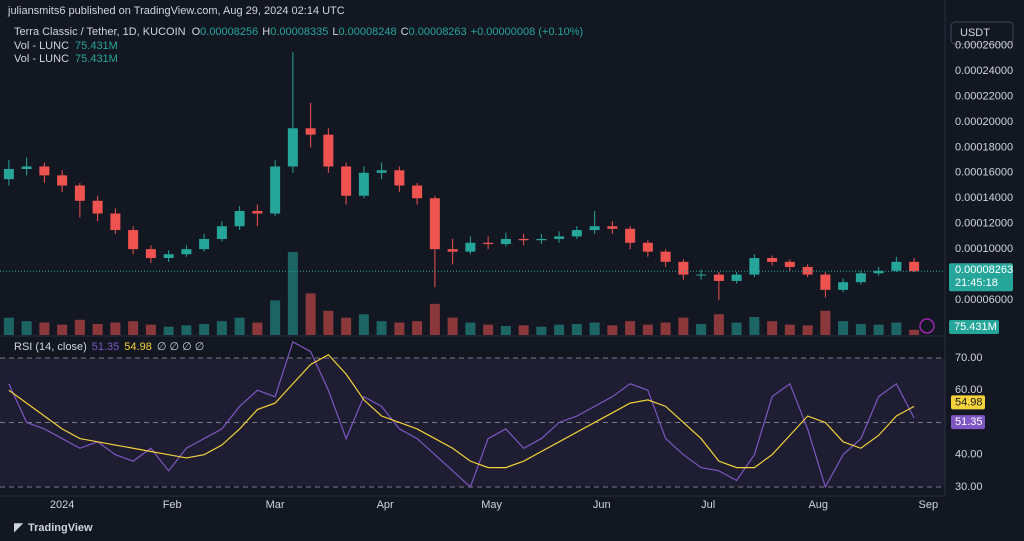 The width and height of the screenshot is (1024, 541). I want to click on x-tick-label: Jul, so click(708, 505).